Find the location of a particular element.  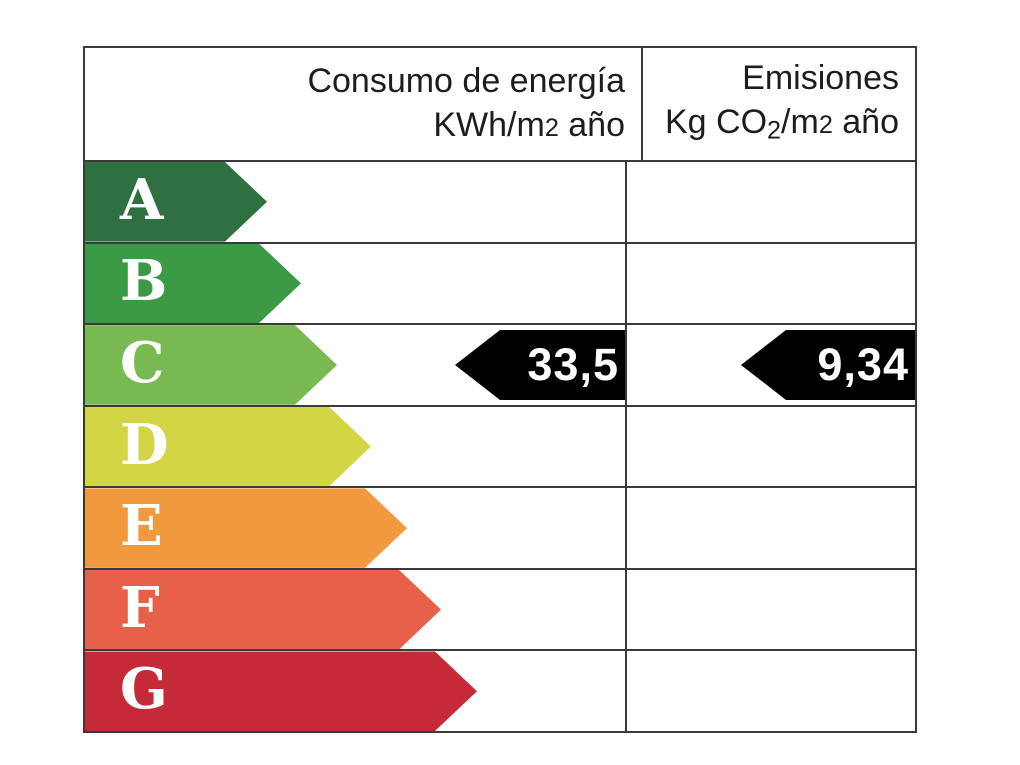

rating-row-d: D is located at coordinates (500, 445).